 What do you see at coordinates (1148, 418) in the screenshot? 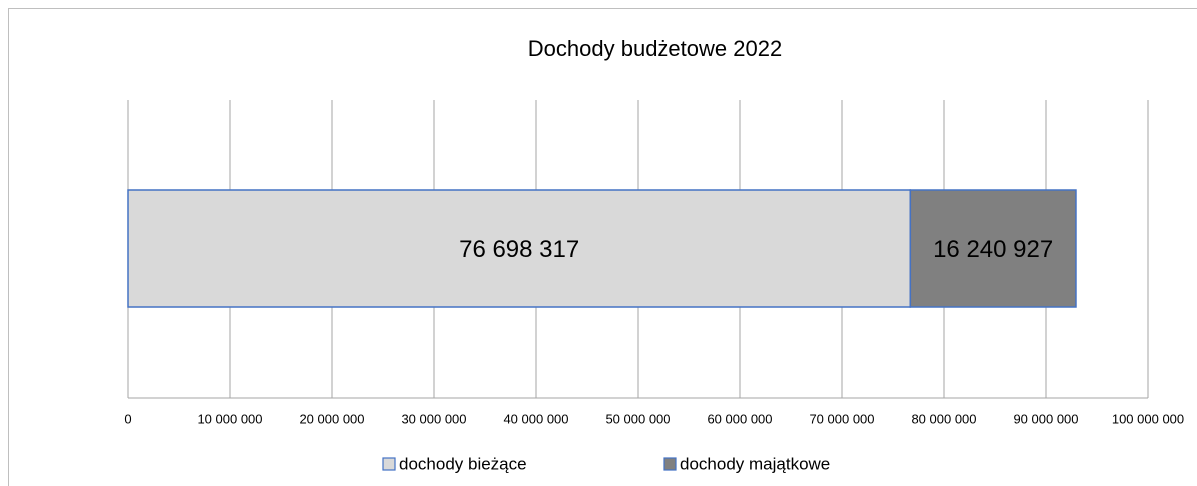
I see `x-tick-label: 100 000 000` at bounding box center [1148, 418].